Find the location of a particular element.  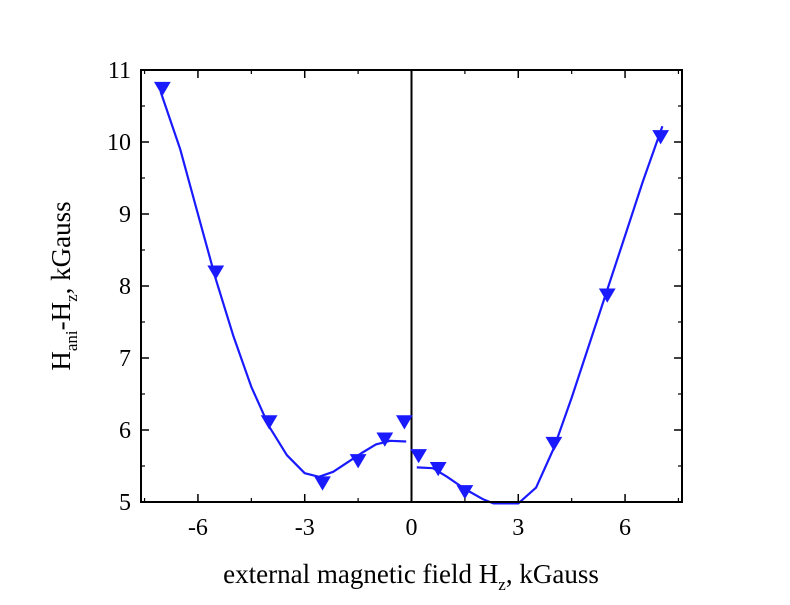

x-axis-label-rest: , kGauss is located at coordinates (552, 574).